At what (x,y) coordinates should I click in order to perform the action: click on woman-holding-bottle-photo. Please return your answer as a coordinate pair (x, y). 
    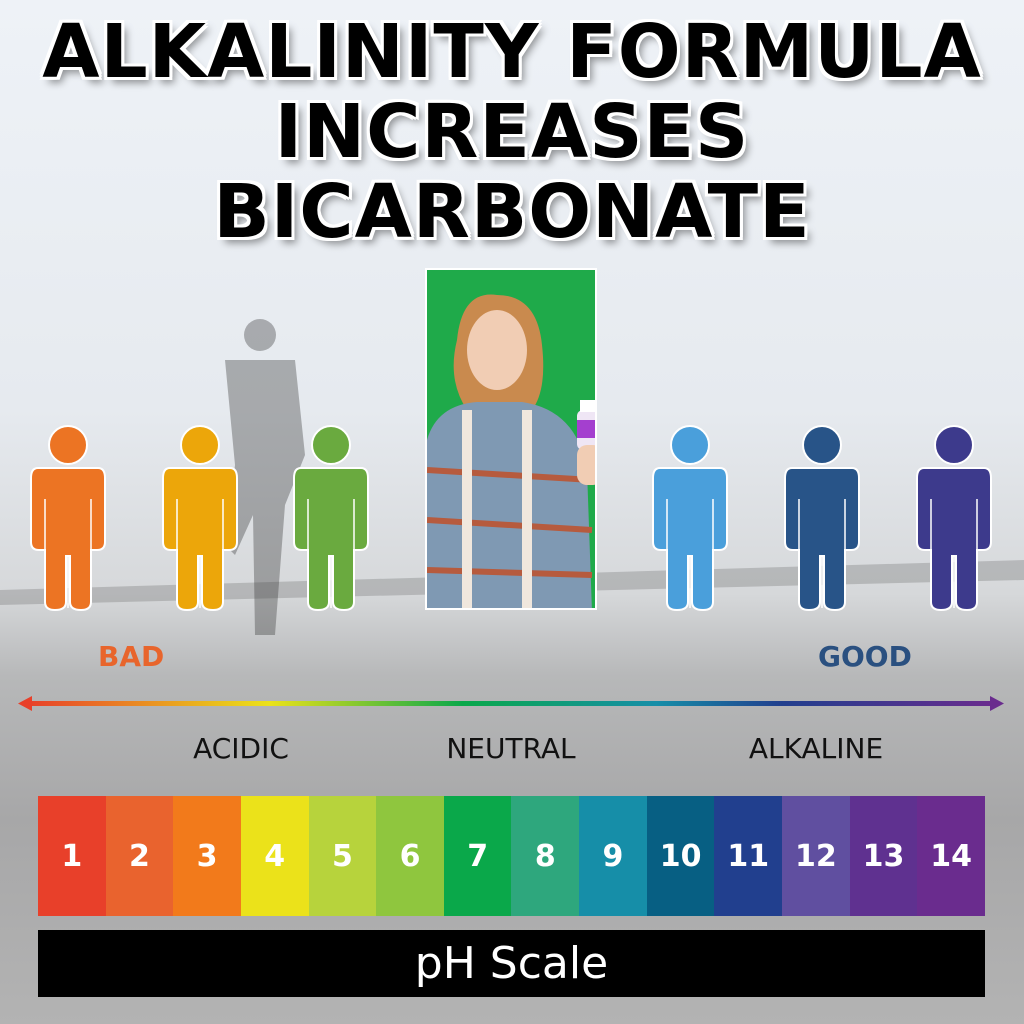
    Looking at the image, I should click on (511, 439).